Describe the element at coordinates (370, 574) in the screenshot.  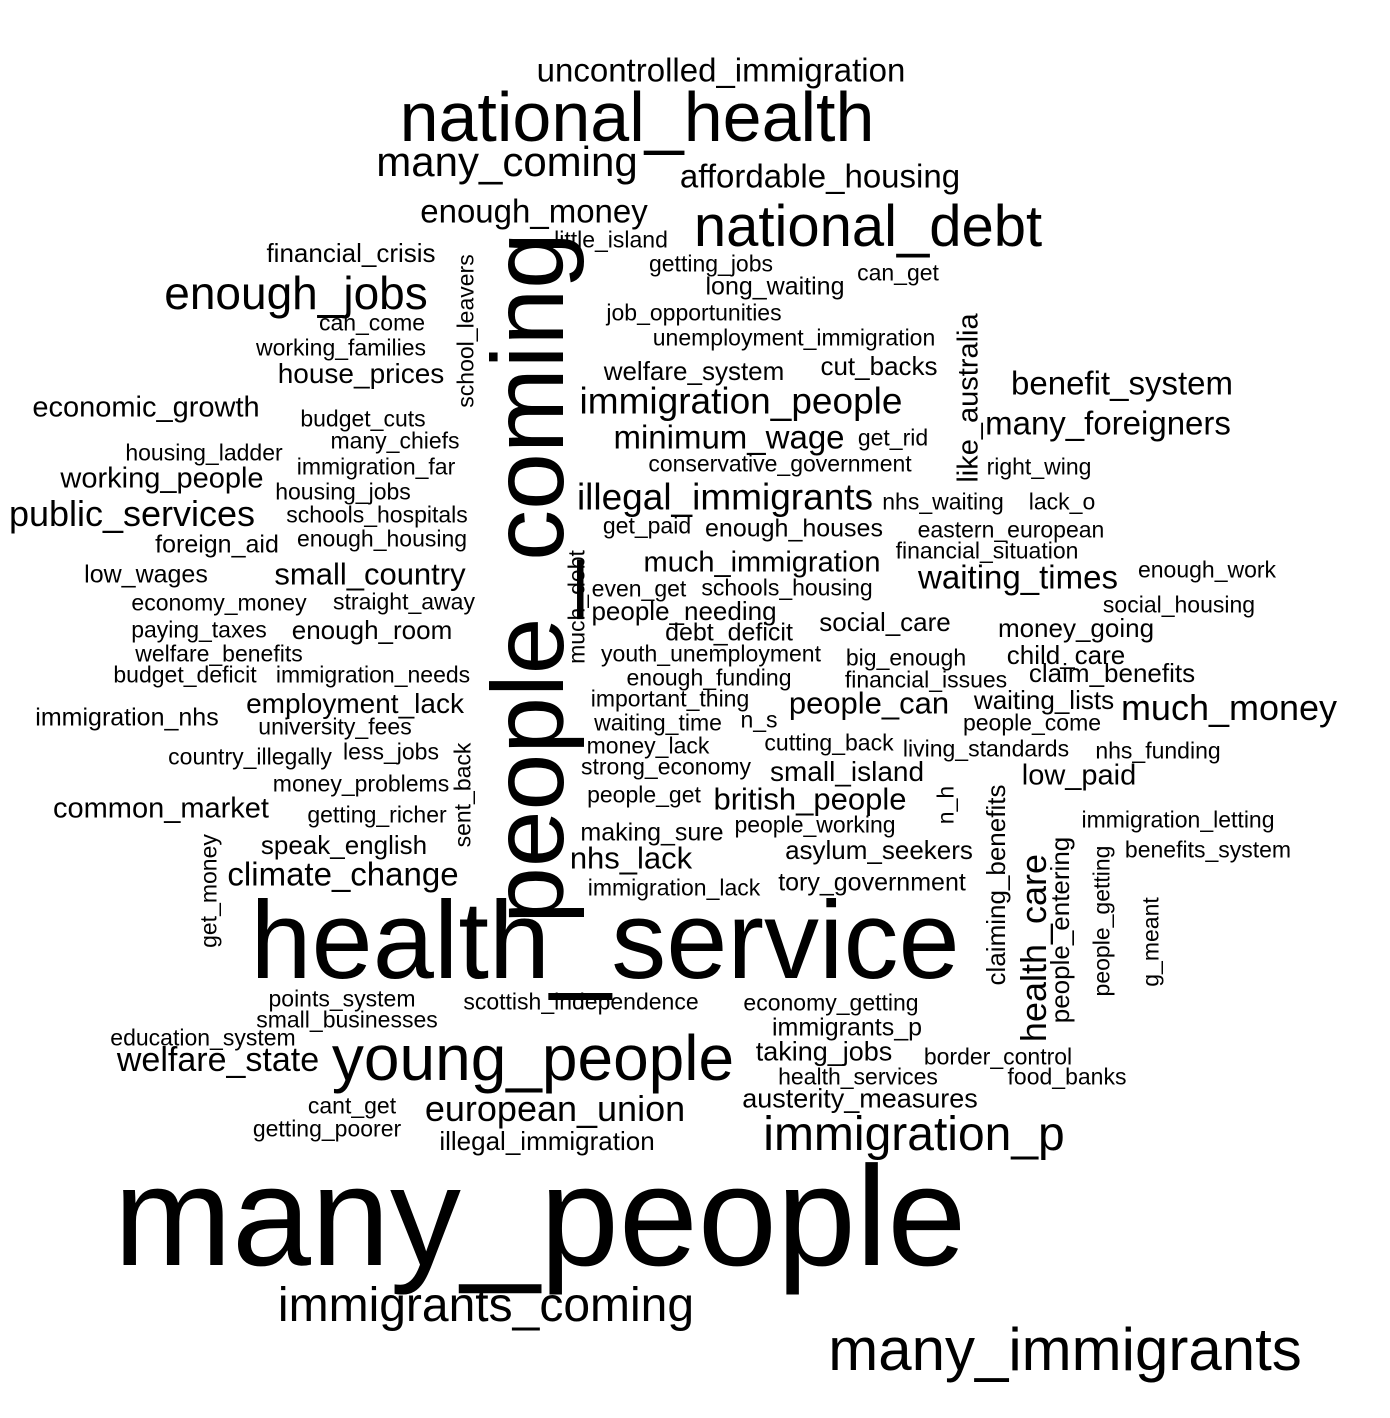
I see `word-small-country: small_country` at that location.